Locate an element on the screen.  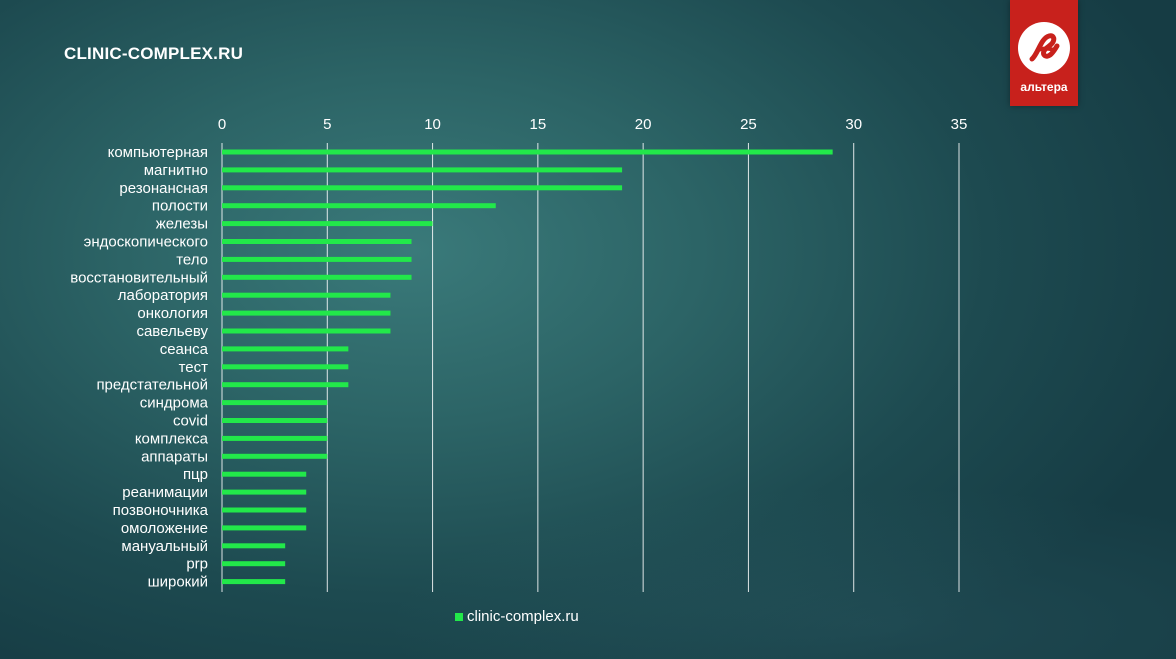
category-label: резонансная is located at coordinates (163, 188).